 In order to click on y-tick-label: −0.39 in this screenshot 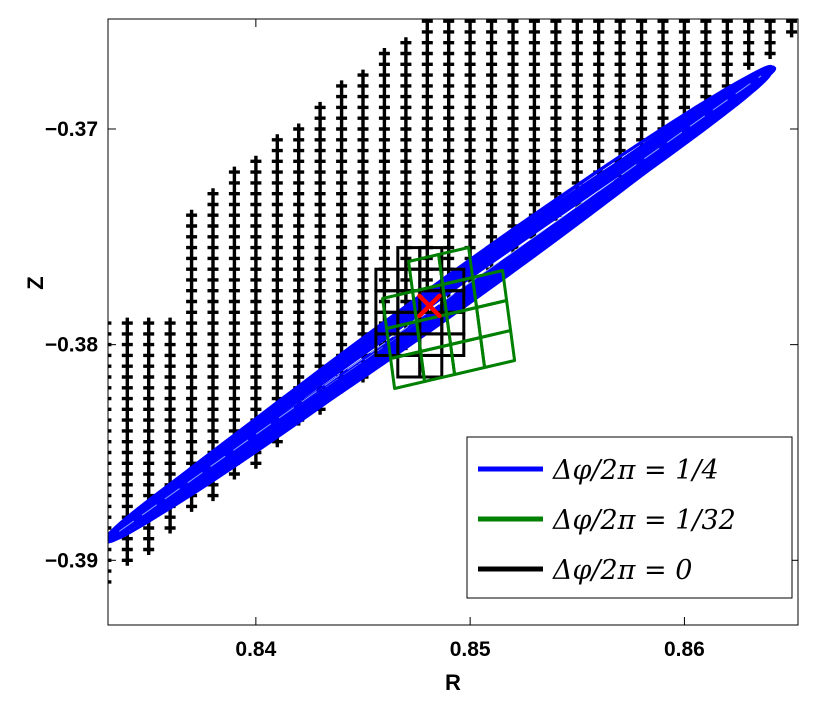, I will do `click(71, 560)`.